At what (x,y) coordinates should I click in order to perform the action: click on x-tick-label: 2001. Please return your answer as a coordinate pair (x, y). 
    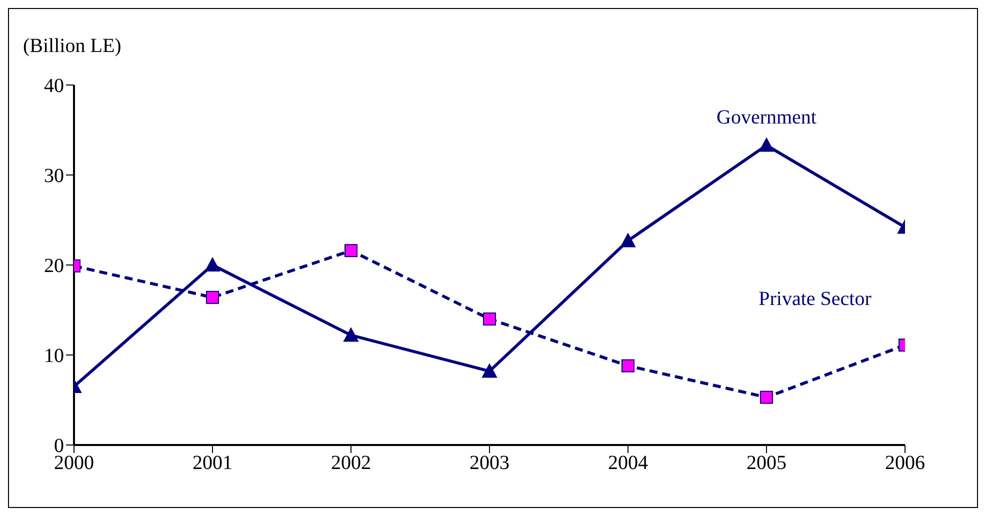
    Looking at the image, I should click on (212, 463).